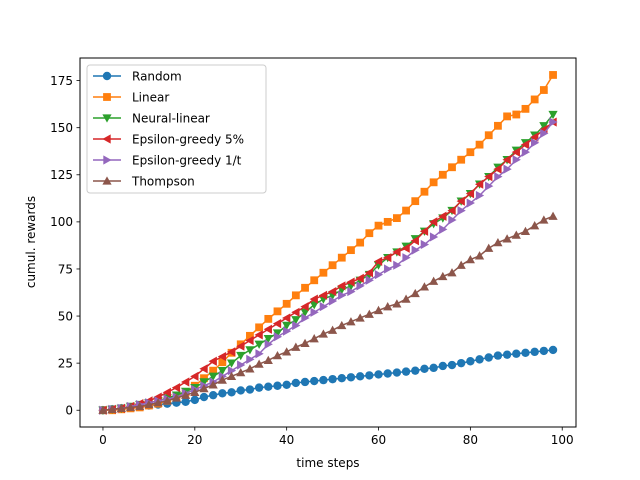 The image size is (640, 480). What do you see at coordinates (31, 242) in the screenshot?
I see `y-axis-label: cumul. rewards` at bounding box center [31, 242].